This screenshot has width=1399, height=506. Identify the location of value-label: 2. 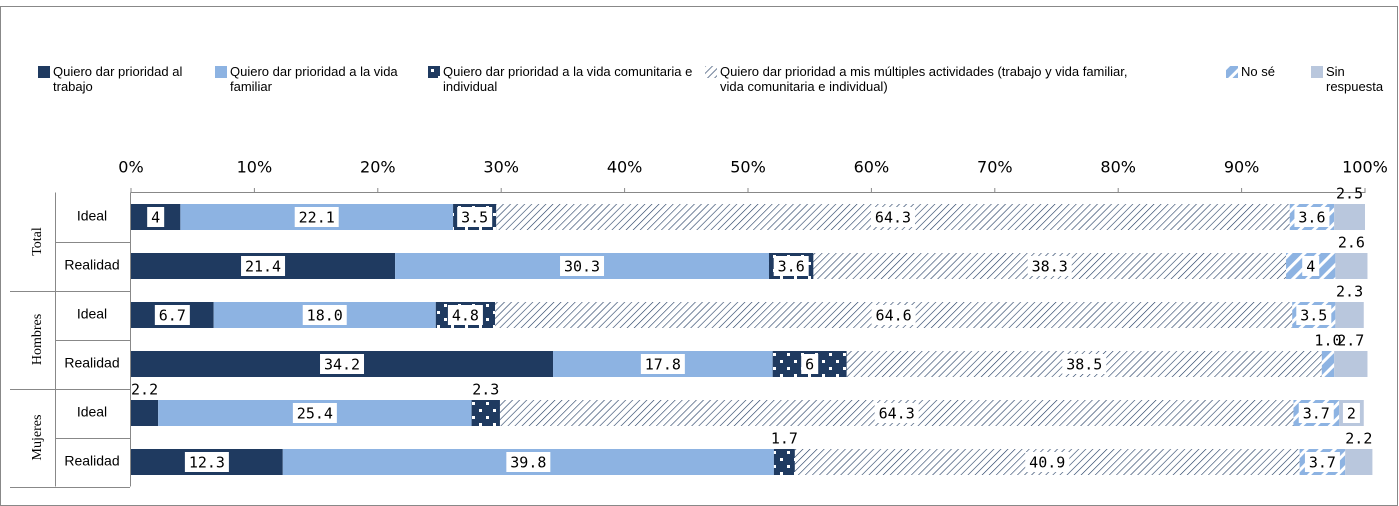
(1351, 414).